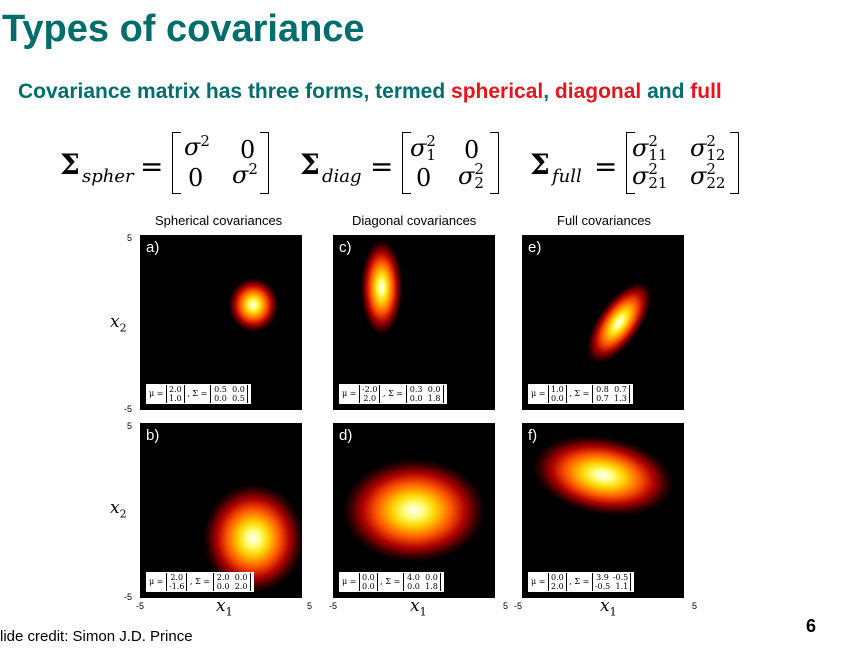 The height and width of the screenshot is (656, 847). What do you see at coordinates (310, 606) in the screenshot?
I see `x-tick-max-col1: 5` at bounding box center [310, 606].